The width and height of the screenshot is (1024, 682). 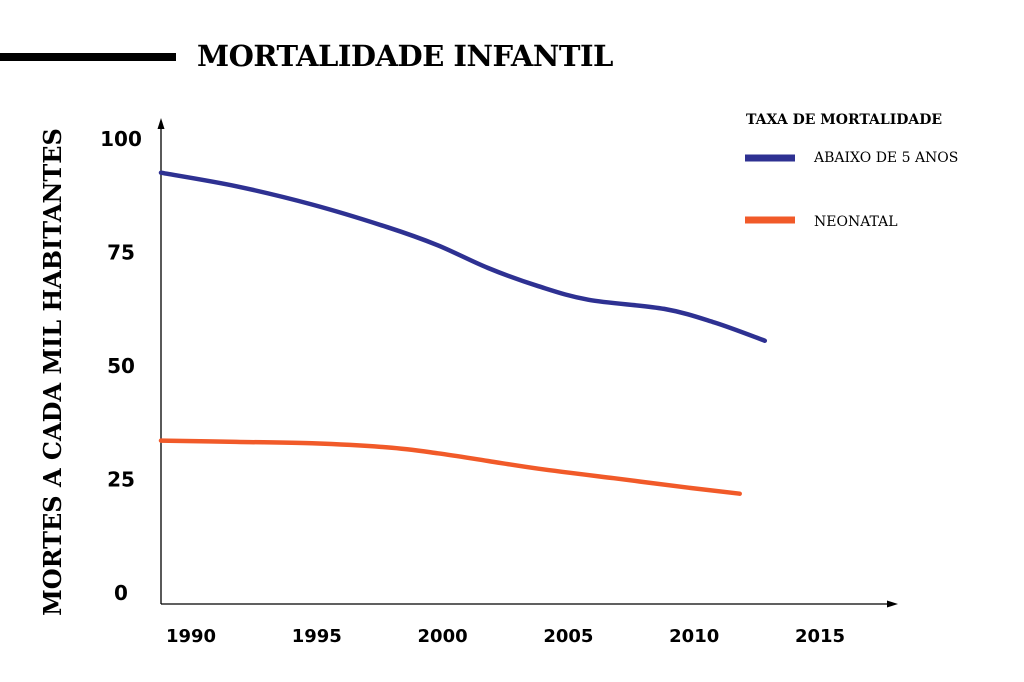 What do you see at coordinates (121, 480) in the screenshot?
I see `y-tick-label: 25` at bounding box center [121, 480].